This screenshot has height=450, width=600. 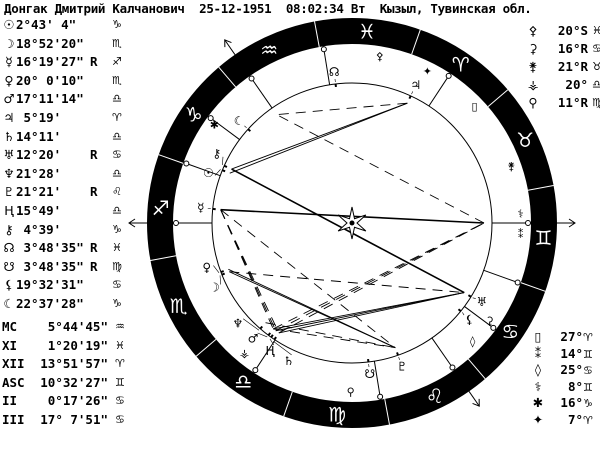 What do you see at coordinates (208, 173) in the screenshot?
I see `wheel-planet-0-icon: ☉` at bounding box center [208, 173].